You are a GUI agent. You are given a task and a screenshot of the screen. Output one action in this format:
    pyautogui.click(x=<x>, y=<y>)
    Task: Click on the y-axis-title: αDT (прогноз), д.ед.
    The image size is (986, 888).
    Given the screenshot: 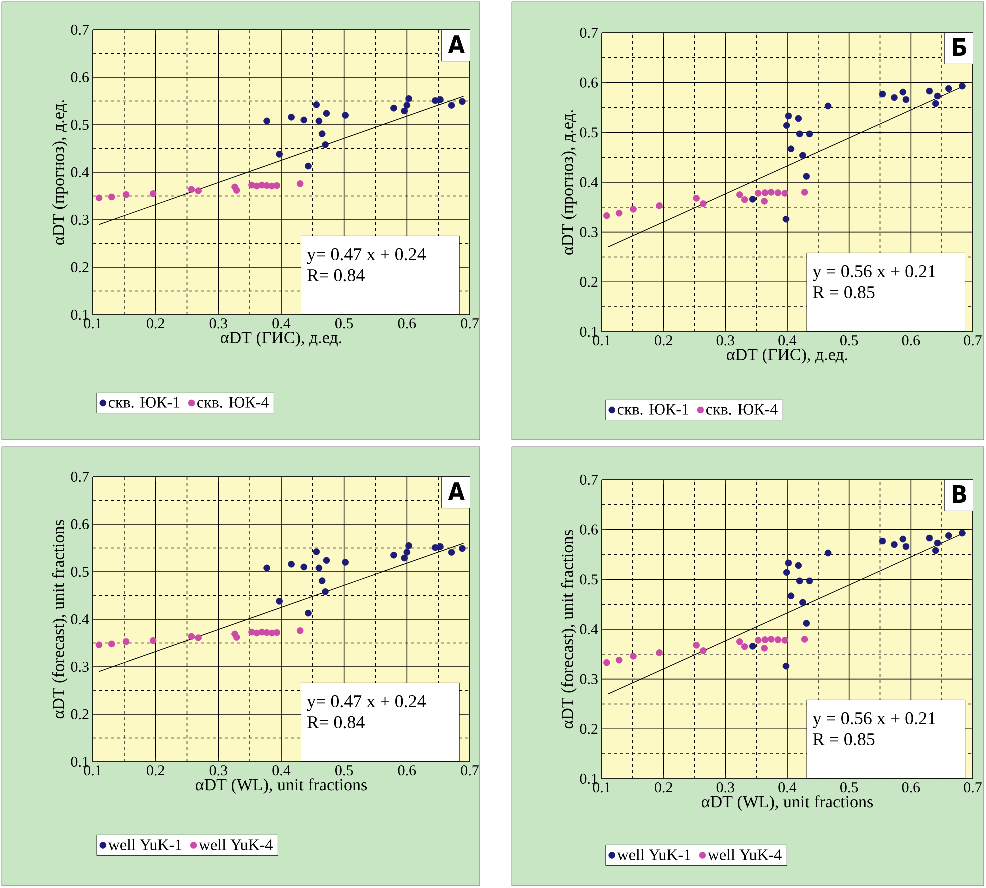 What is the action you would take?
    pyautogui.click(x=569, y=182)
    